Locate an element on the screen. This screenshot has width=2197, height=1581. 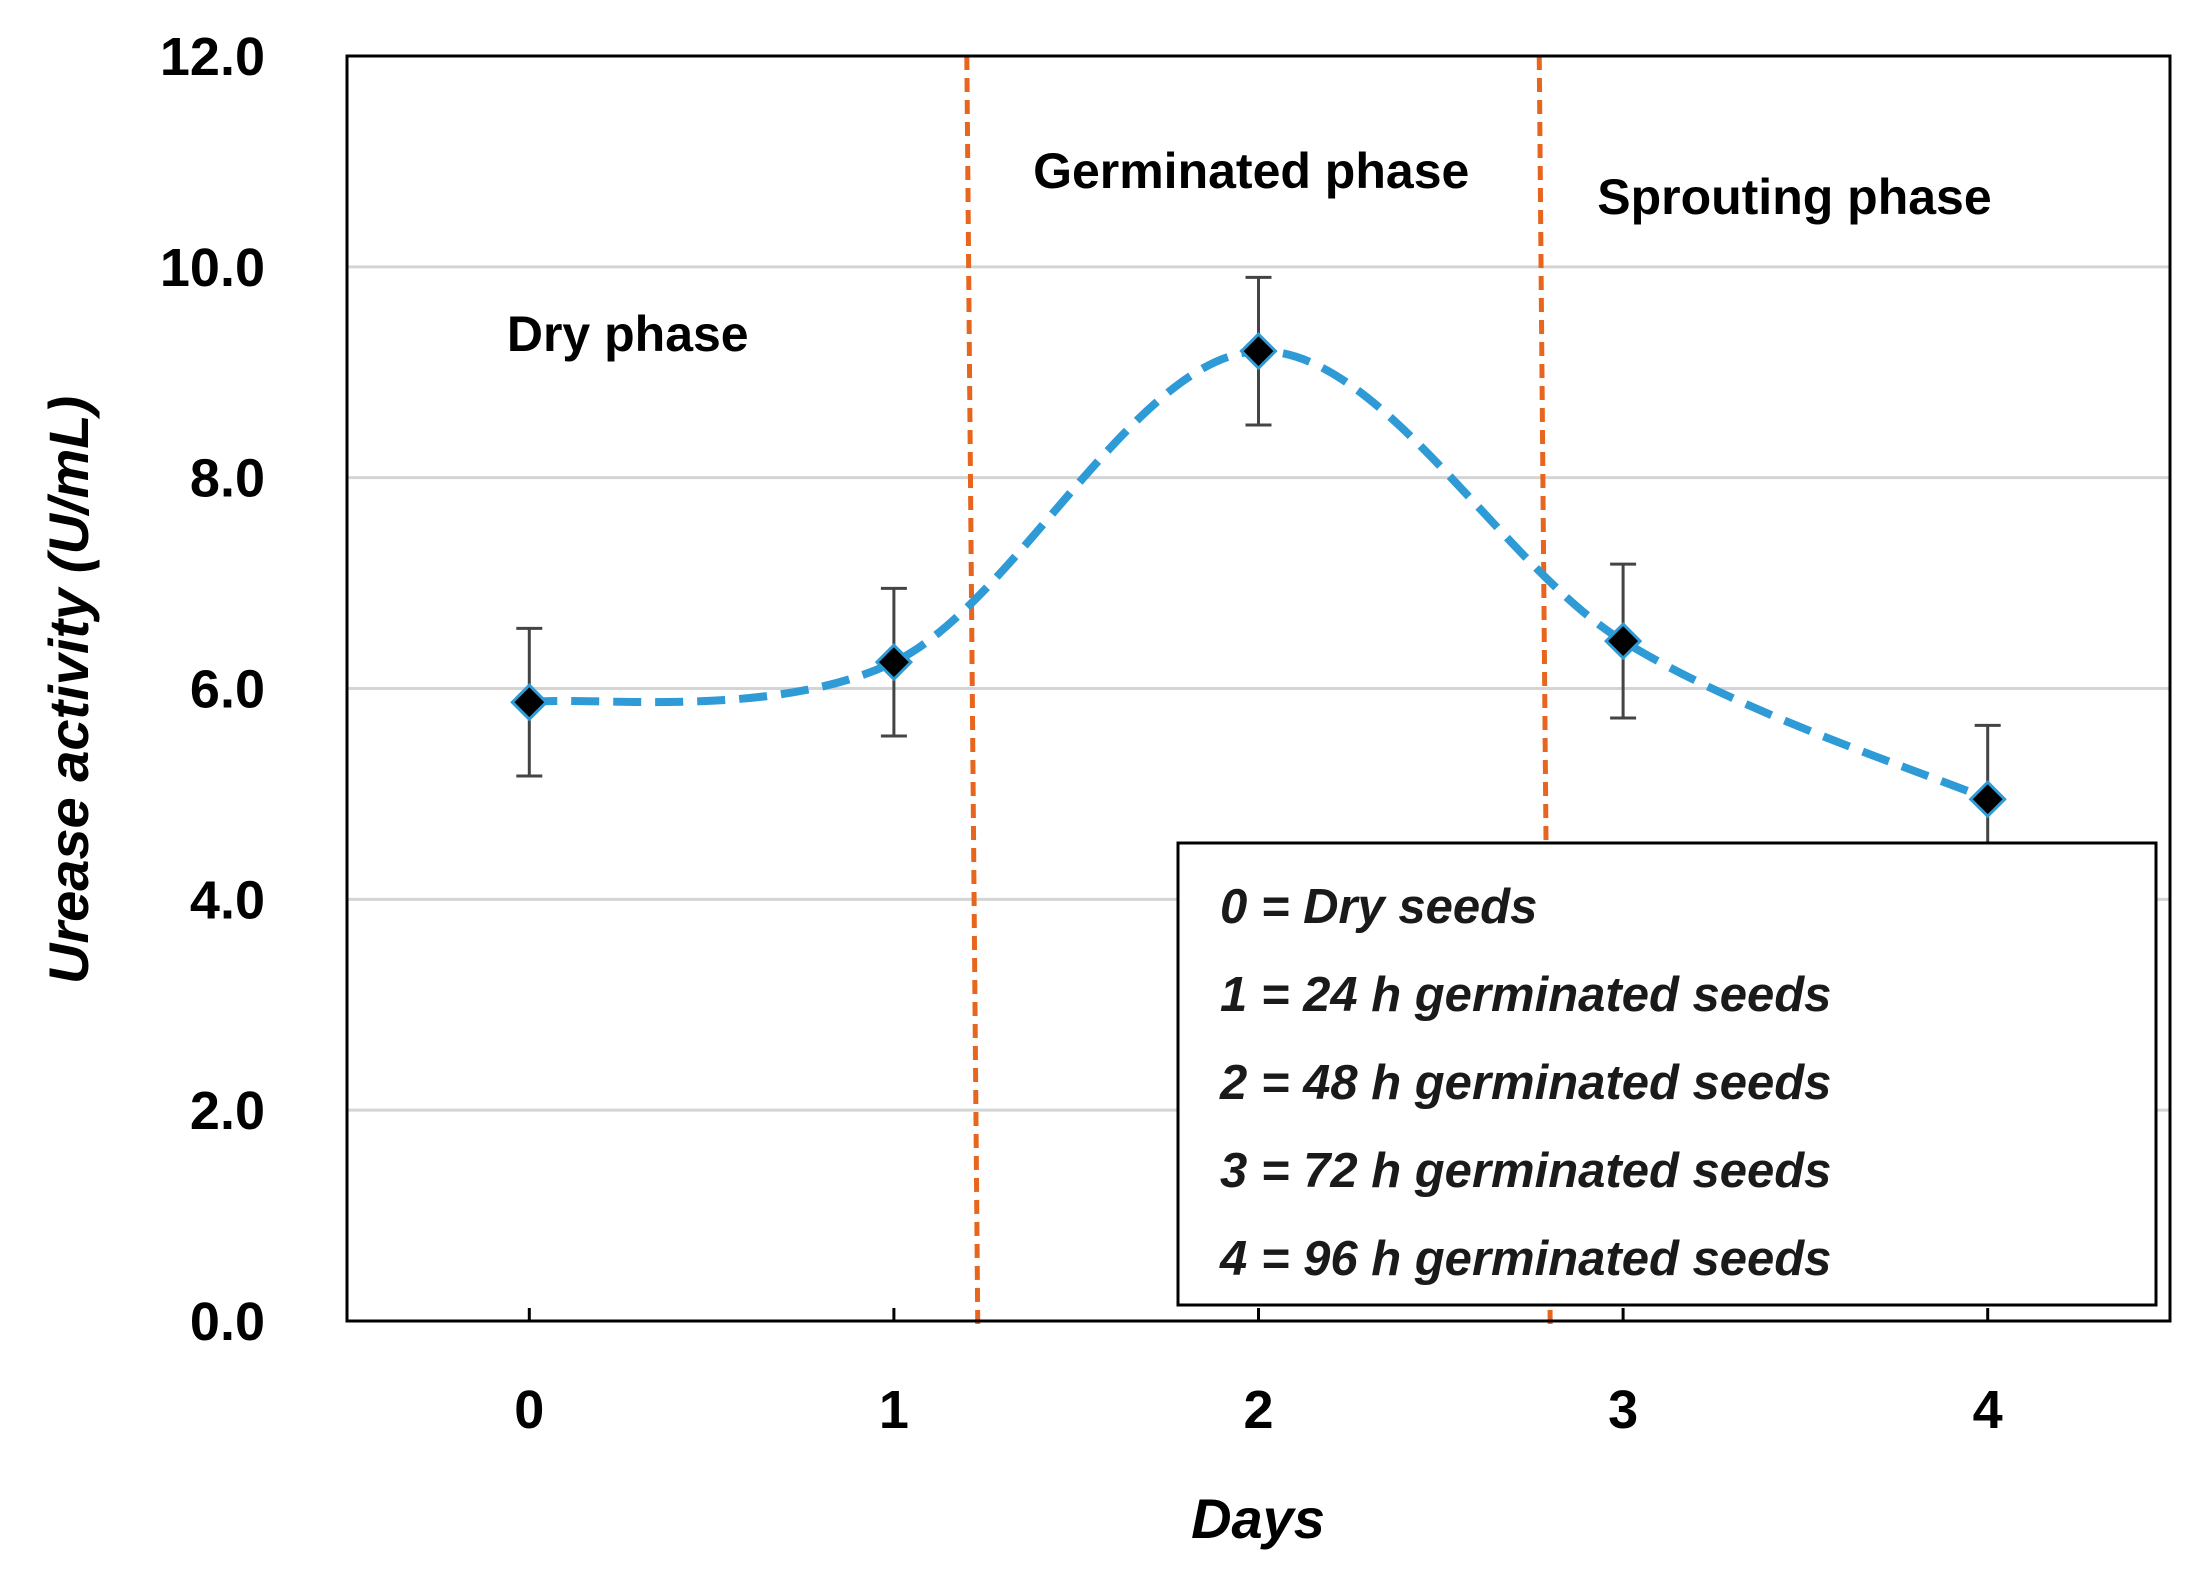
legend-entry: 4 = 96 h germinated seeds is located at coordinates (1525, 1259).